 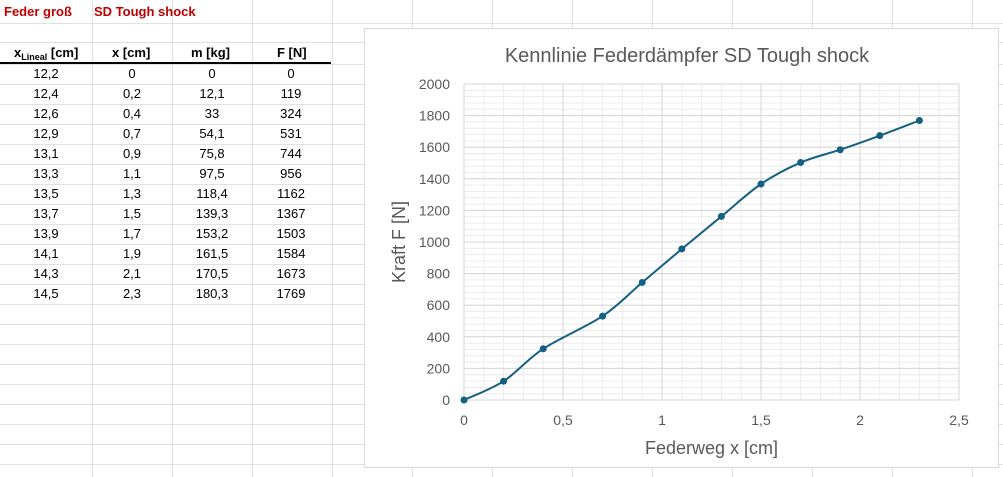 I want to click on chart-xlabel: Federweg x [cm], so click(x=711, y=448).